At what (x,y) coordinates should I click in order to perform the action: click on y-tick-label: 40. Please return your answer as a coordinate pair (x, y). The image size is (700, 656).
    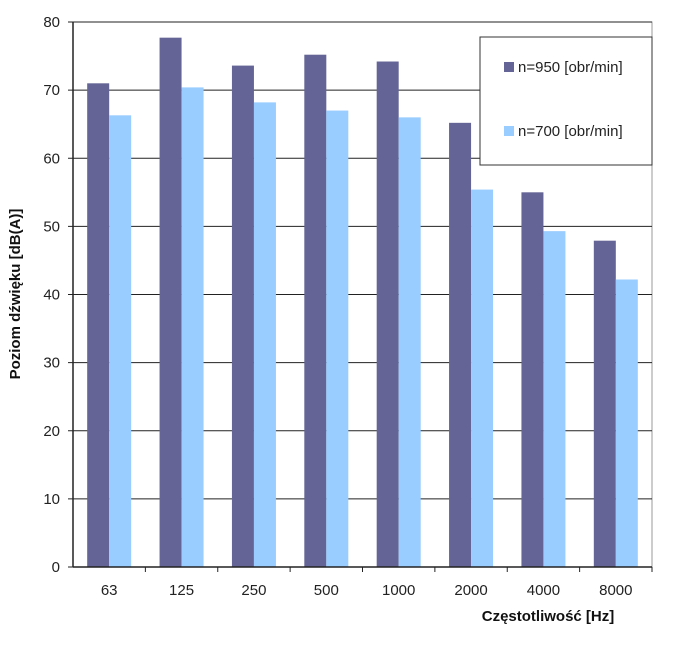
    Looking at the image, I should click on (51, 295).